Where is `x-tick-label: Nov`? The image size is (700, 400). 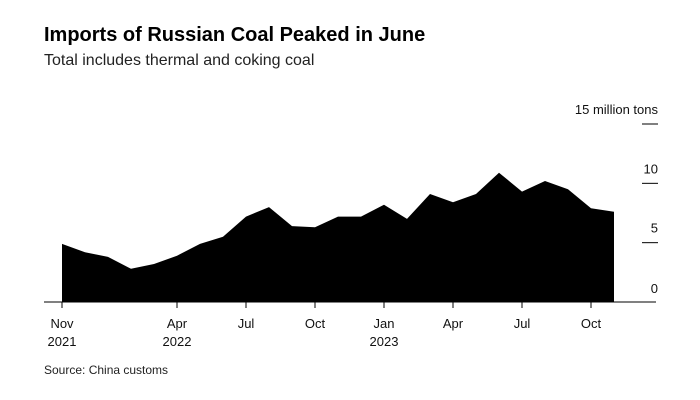
x-tick-label: Nov is located at coordinates (62, 323).